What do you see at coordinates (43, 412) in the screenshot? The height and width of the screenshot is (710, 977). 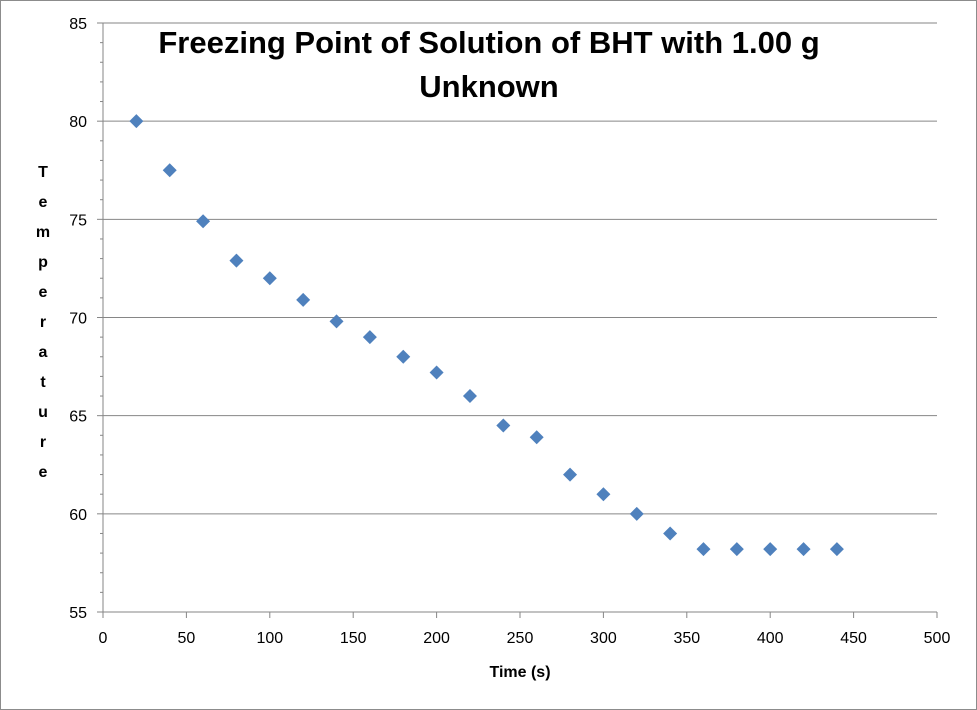 I see `y-axis-label-letter: u` at bounding box center [43, 412].